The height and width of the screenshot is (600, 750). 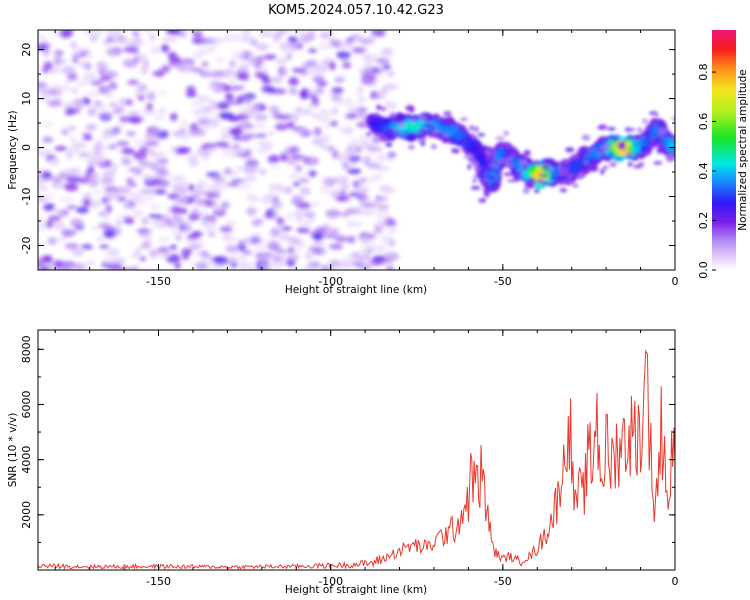 What do you see at coordinates (330, 581) in the screenshot?
I see `snr-x-tick-label: -100` at bounding box center [330, 581].